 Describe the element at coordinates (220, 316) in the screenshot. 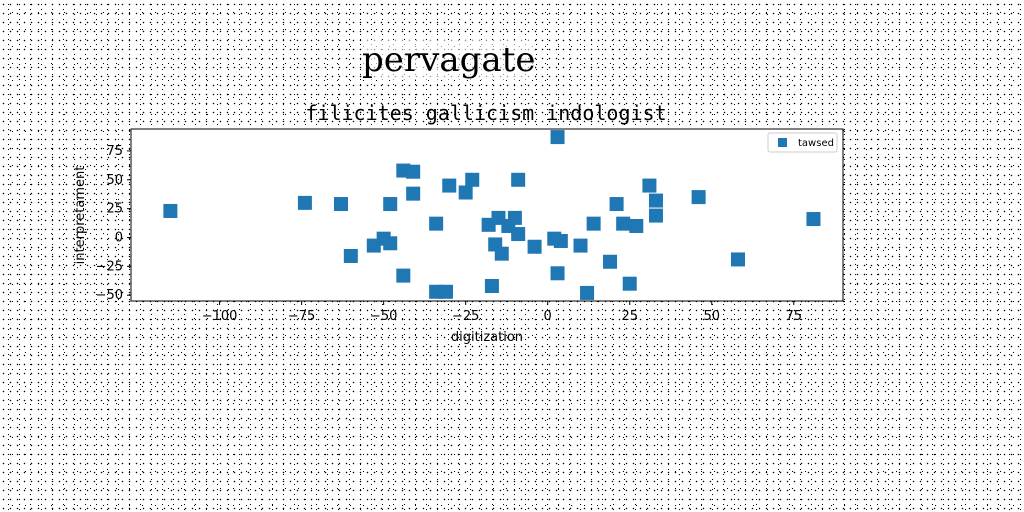

I see `x-tick-label: −100` at that location.